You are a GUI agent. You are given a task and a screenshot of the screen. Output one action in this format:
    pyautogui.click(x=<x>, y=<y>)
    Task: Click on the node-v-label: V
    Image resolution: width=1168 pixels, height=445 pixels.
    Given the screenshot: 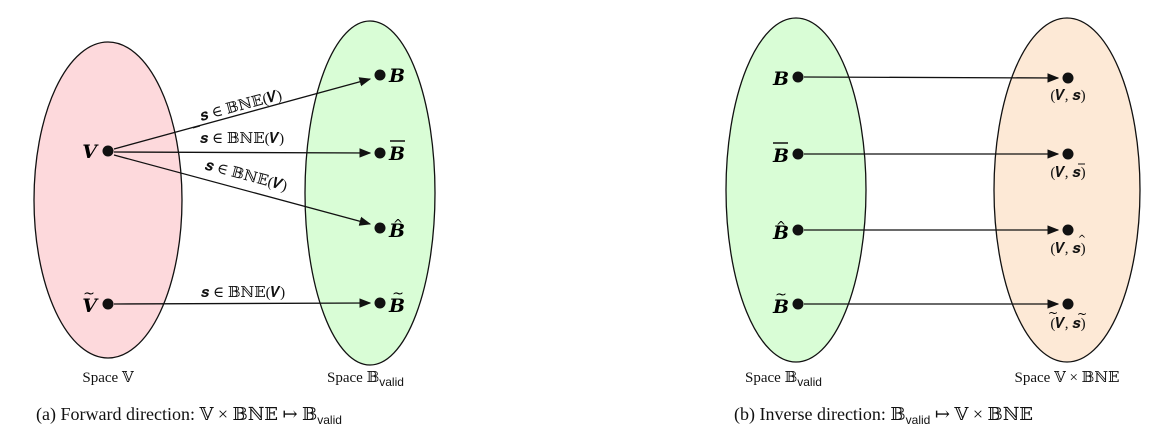 What is the action you would take?
    pyautogui.click(x=90, y=152)
    